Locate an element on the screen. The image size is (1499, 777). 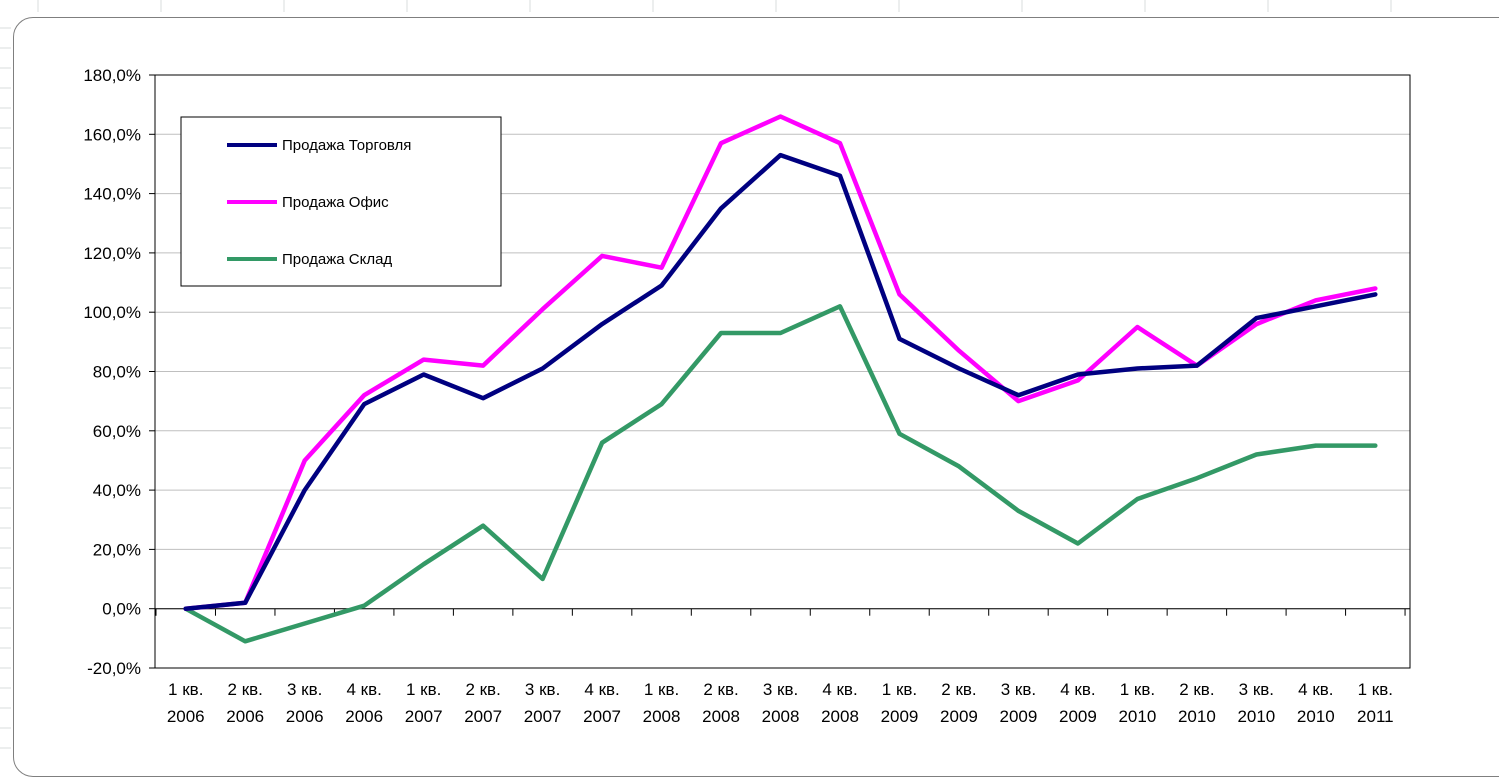
y-tick-label: 140,0% is located at coordinates (112, 194).